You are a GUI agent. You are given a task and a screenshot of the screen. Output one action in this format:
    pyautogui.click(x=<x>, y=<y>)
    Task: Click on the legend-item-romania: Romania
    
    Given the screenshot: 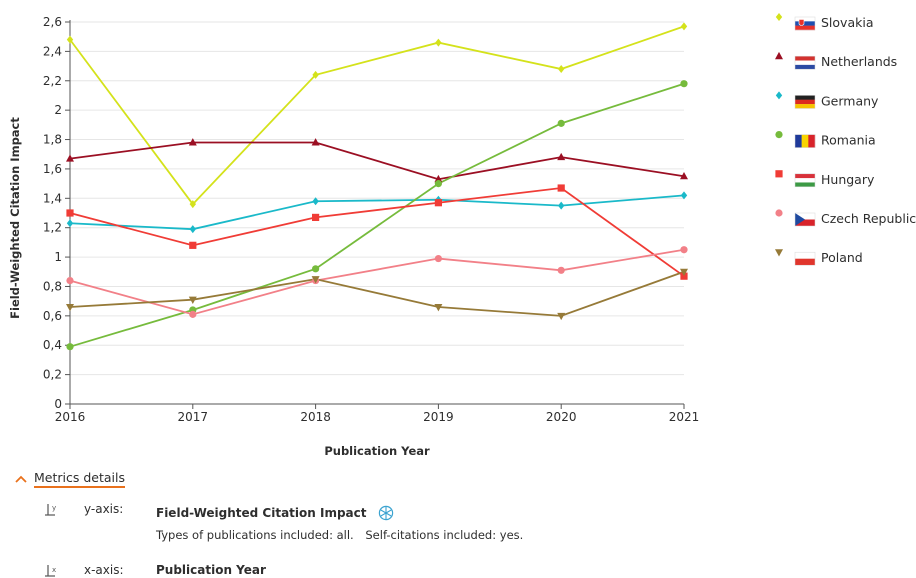 What is the action you would take?
    pyautogui.click(x=825, y=139)
    